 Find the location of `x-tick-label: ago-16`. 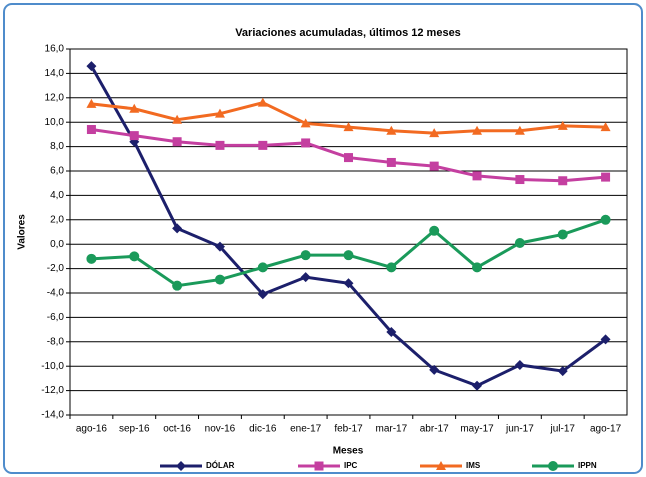

x-tick-label: ago-16 is located at coordinates (92, 429).